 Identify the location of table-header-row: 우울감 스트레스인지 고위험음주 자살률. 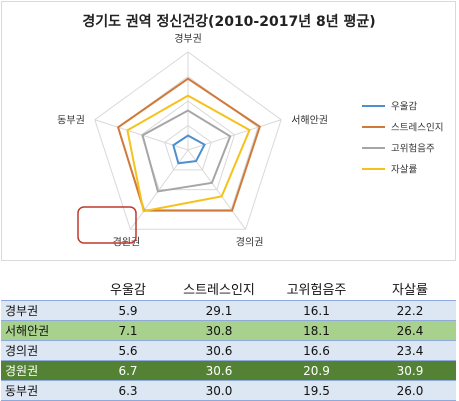
(228, 288).